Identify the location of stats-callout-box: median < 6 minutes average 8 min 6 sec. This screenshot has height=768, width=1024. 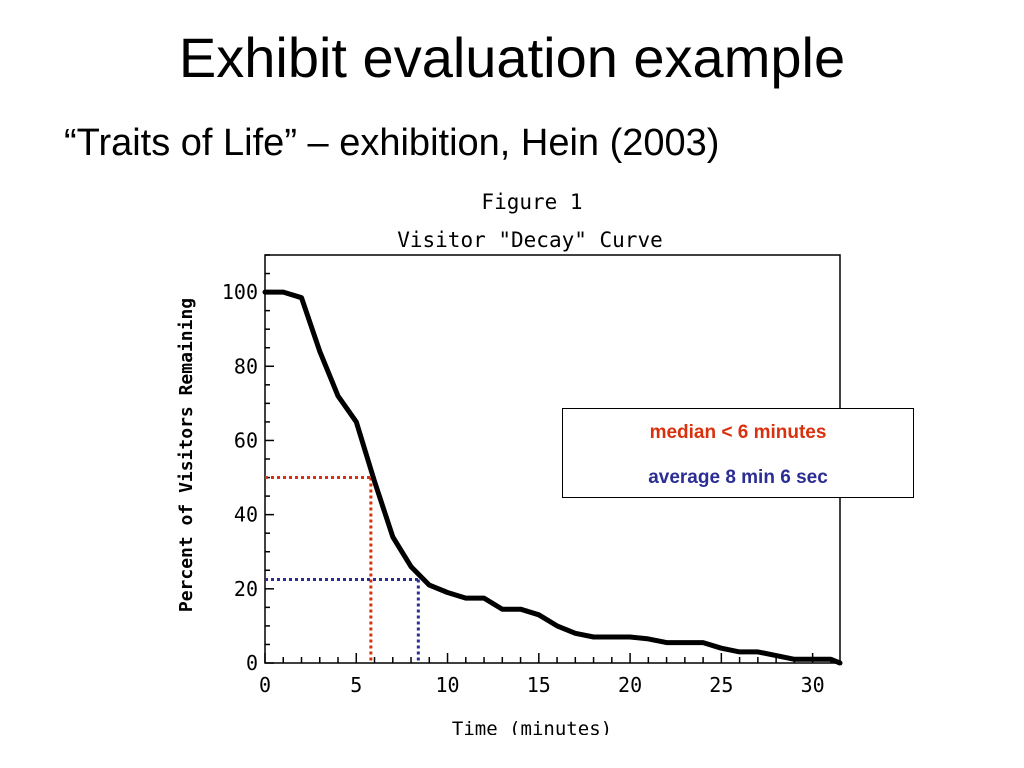
(738, 453).